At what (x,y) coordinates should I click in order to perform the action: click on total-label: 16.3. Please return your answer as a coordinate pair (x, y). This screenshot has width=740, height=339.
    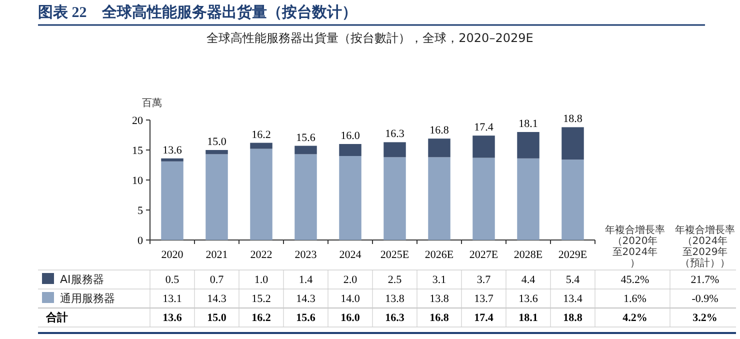
    Looking at the image, I should click on (395, 134).